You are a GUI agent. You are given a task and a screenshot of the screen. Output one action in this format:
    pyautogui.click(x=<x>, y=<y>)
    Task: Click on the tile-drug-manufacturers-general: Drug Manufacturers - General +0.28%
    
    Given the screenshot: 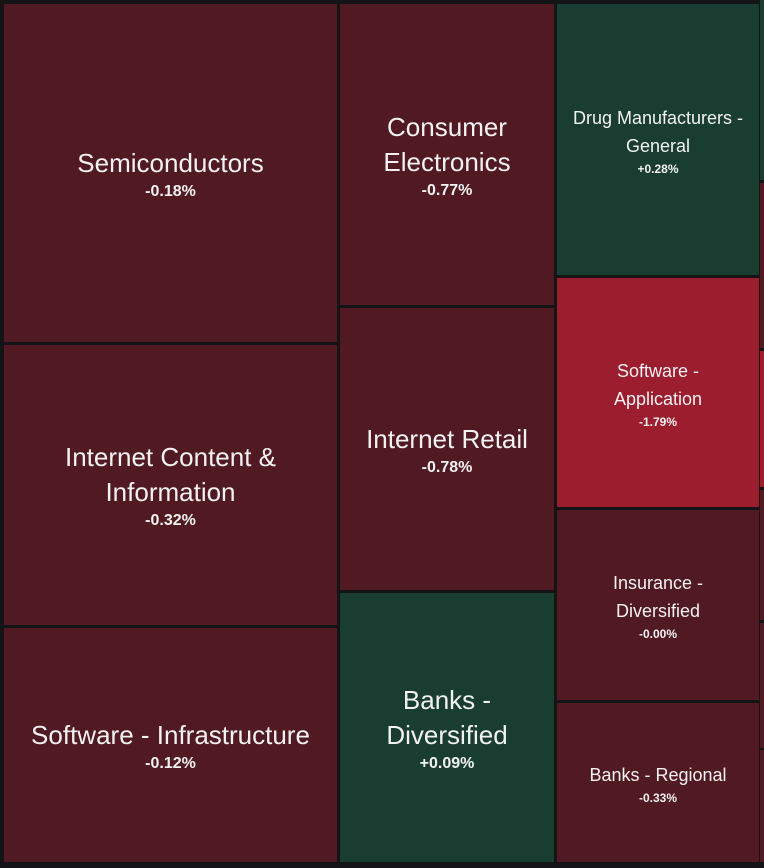 What is the action you would take?
    pyautogui.click(x=658, y=139)
    